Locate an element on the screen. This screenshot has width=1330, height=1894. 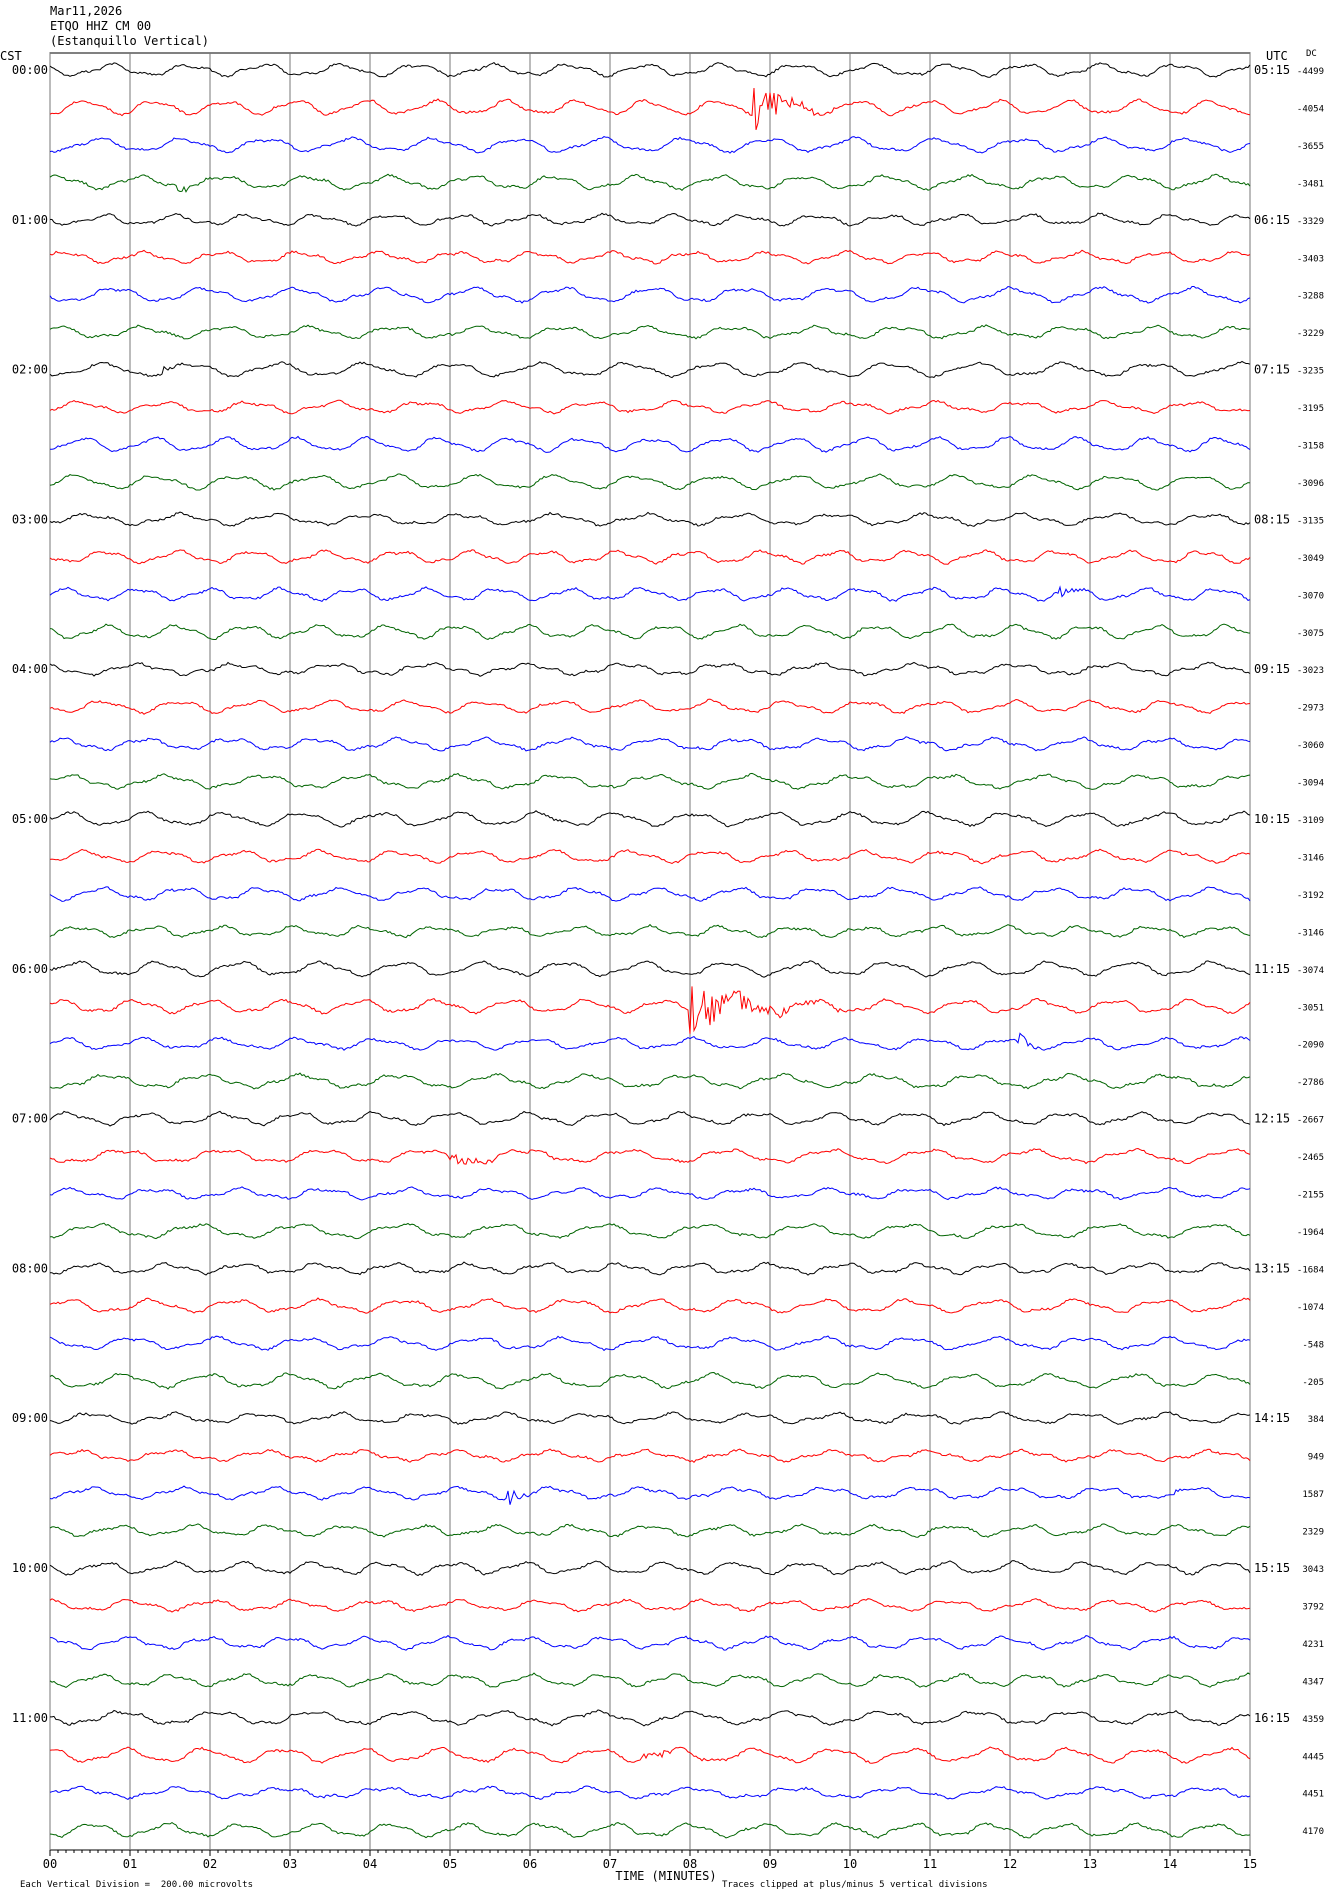
cst-hour-label: 08:00 is located at coordinates (30, 1268).